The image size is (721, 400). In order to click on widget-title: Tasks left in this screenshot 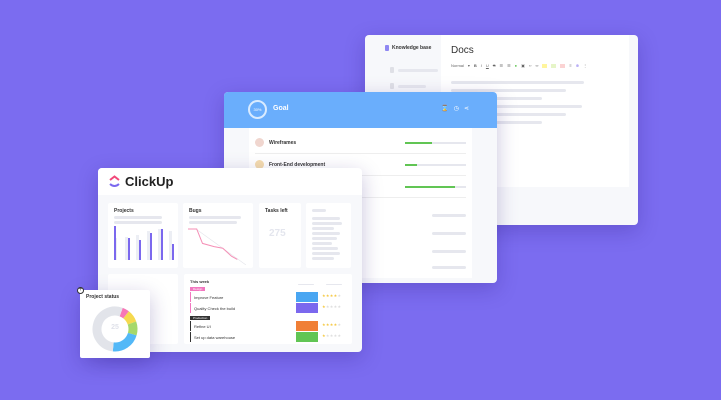, I will do `click(276, 211)`.